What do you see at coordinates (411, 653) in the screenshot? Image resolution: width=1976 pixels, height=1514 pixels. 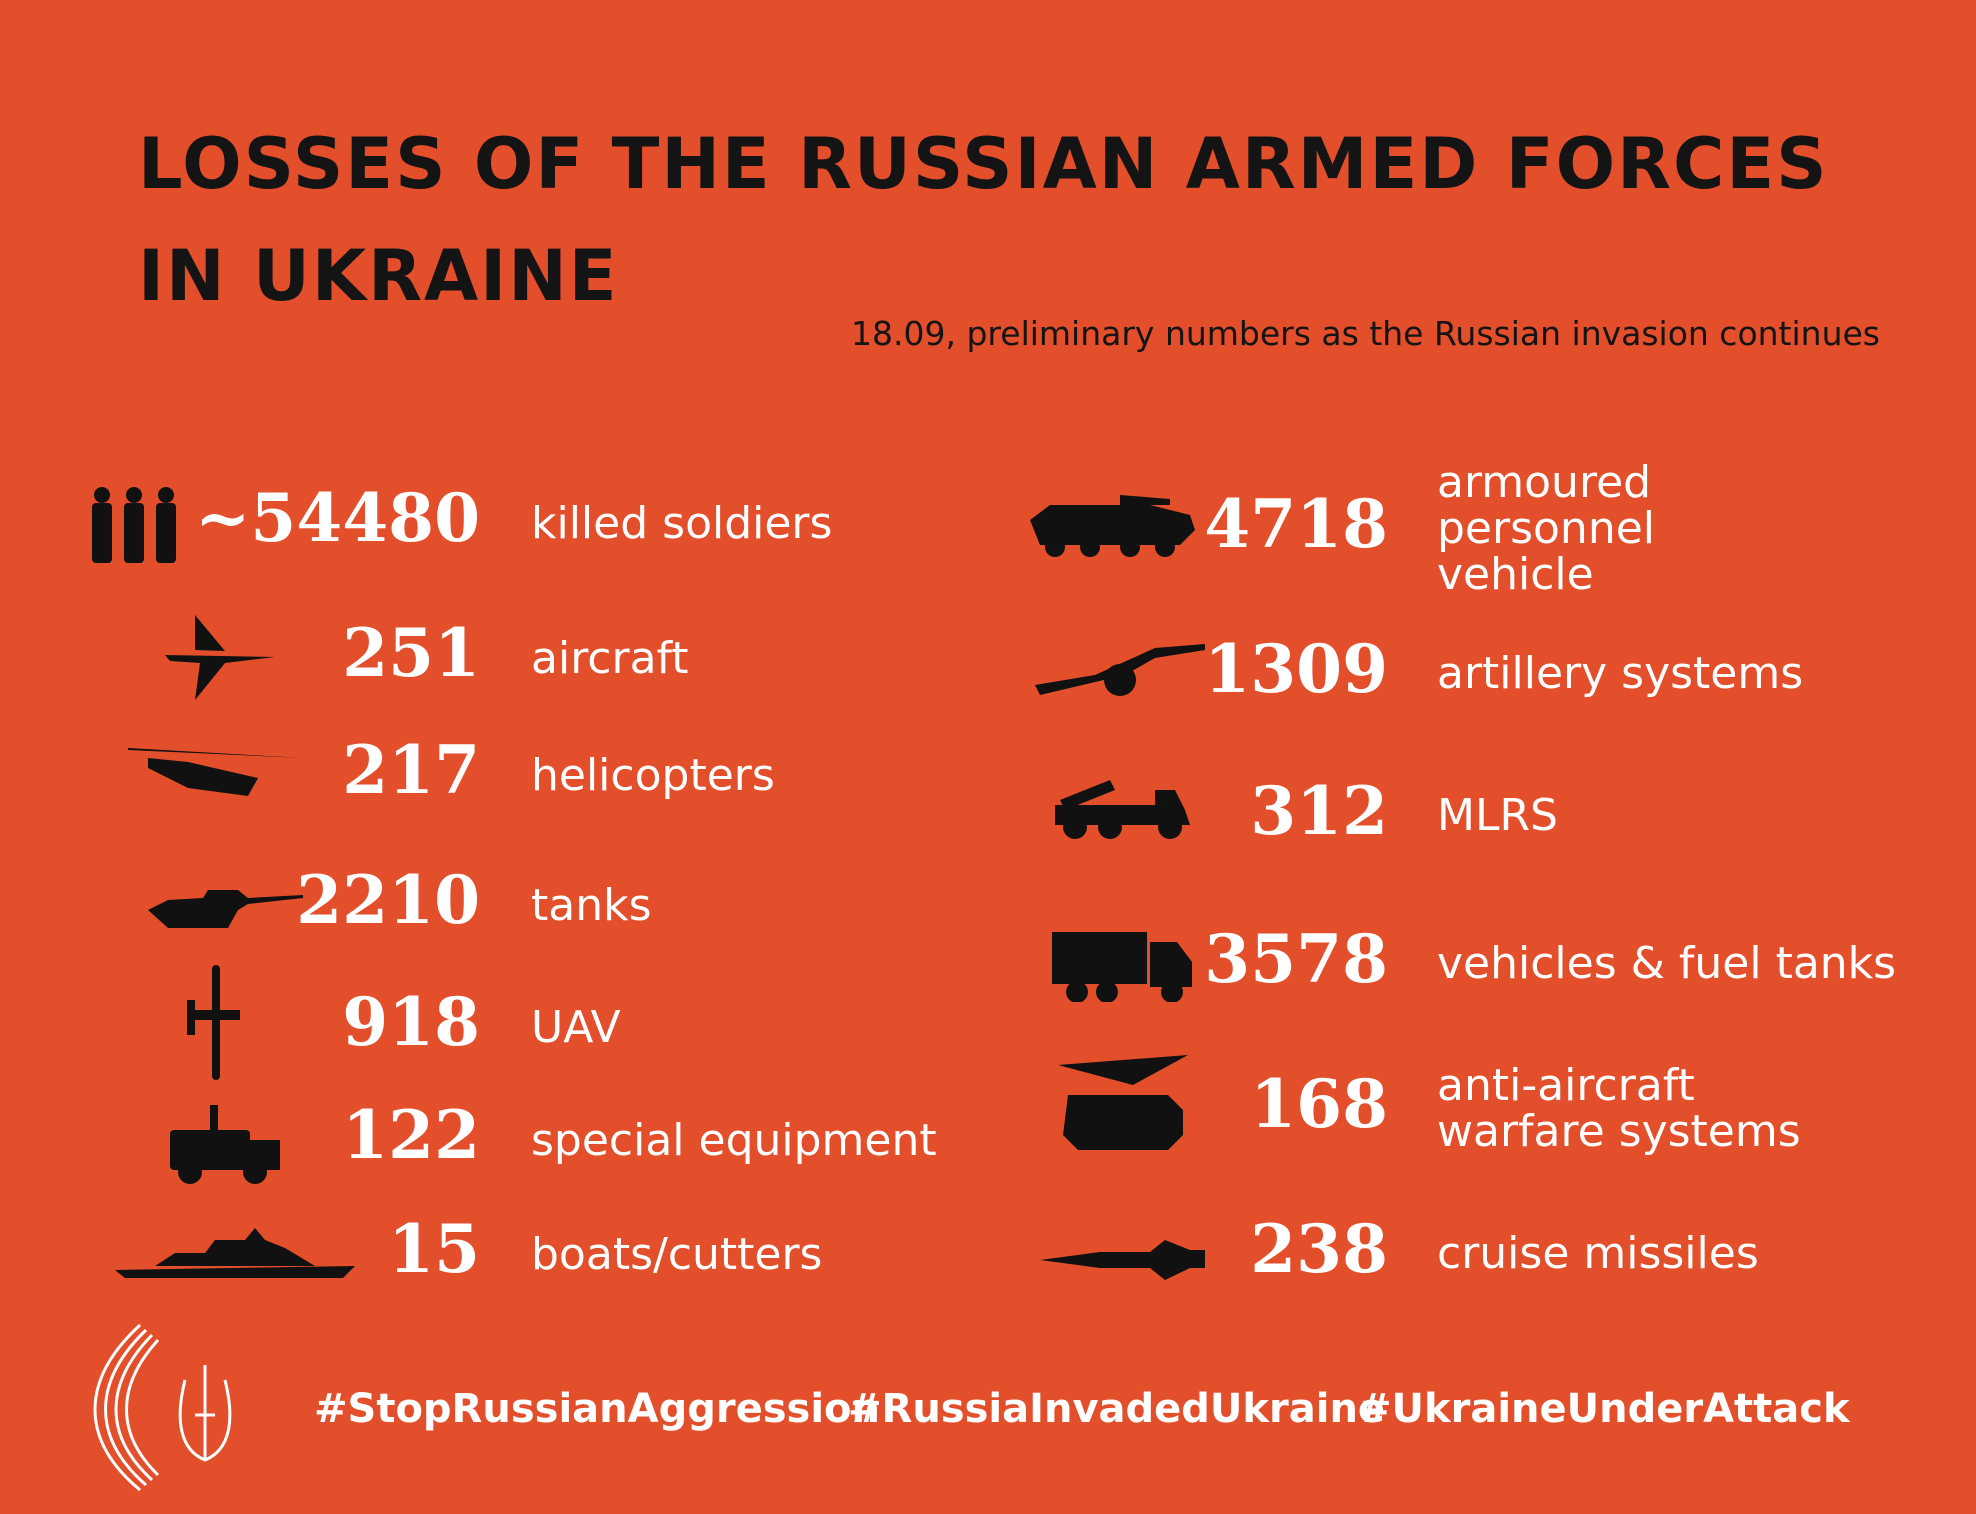 I see `count: 251` at bounding box center [411, 653].